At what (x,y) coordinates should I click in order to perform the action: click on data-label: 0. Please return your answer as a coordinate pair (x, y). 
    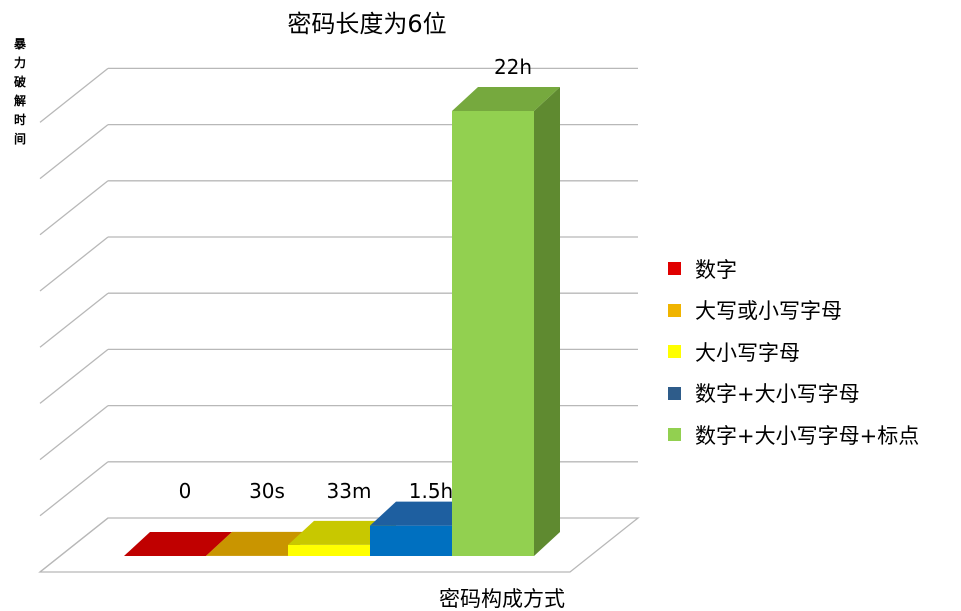
    Looking at the image, I should click on (185, 491).